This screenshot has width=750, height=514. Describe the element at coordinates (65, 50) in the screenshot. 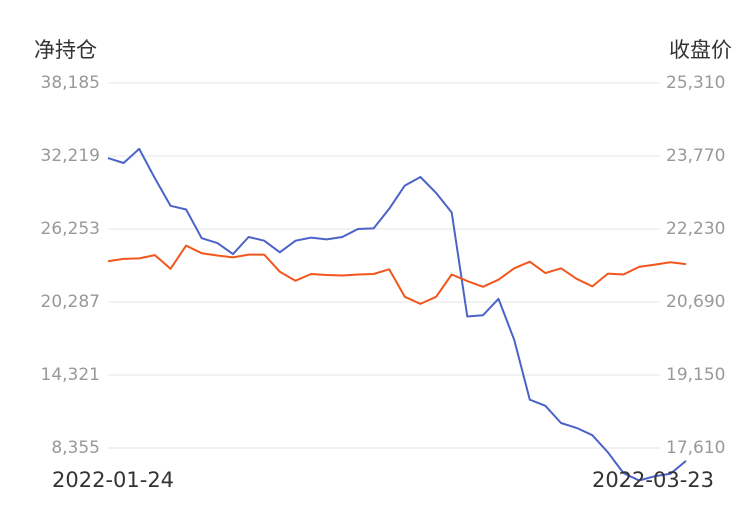

I see `left-axis-title: 净持仓` at that location.